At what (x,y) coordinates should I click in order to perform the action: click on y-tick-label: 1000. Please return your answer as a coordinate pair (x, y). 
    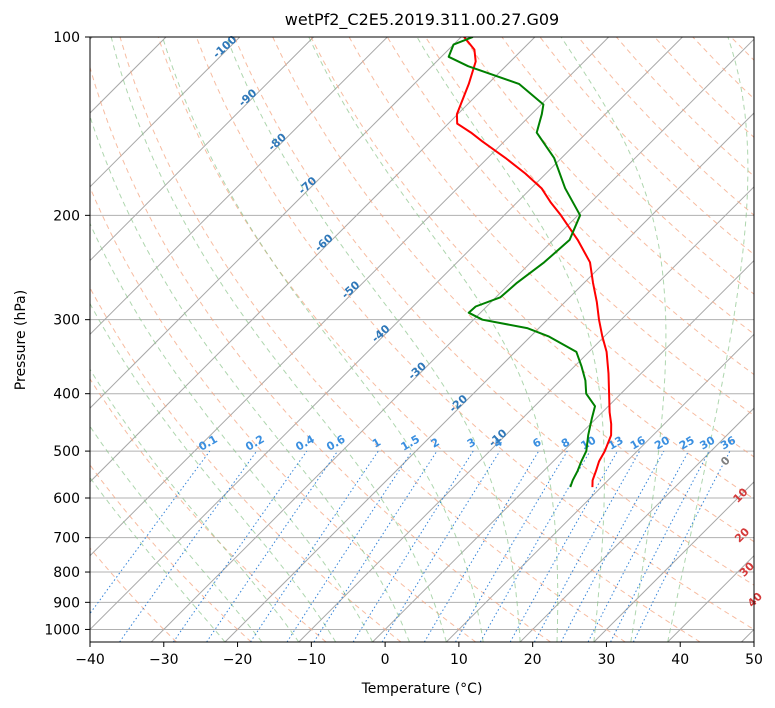
    Looking at the image, I should click on (62, 630).